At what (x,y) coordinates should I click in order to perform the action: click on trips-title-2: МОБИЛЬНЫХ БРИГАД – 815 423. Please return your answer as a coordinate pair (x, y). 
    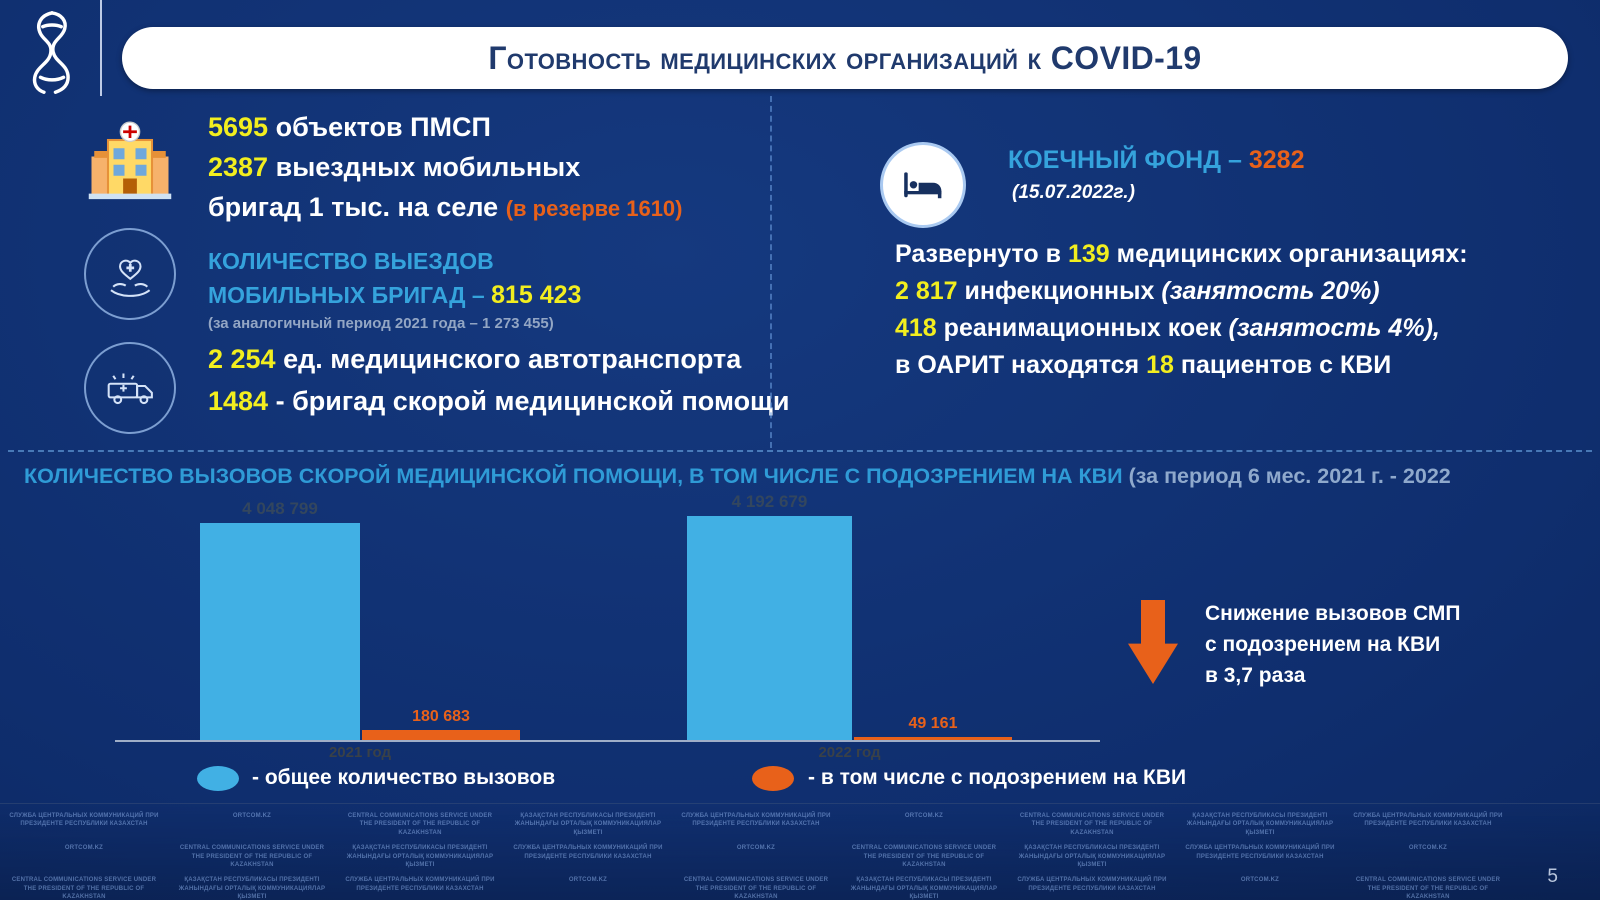
    Looking at the image, I should click on (394, 295).